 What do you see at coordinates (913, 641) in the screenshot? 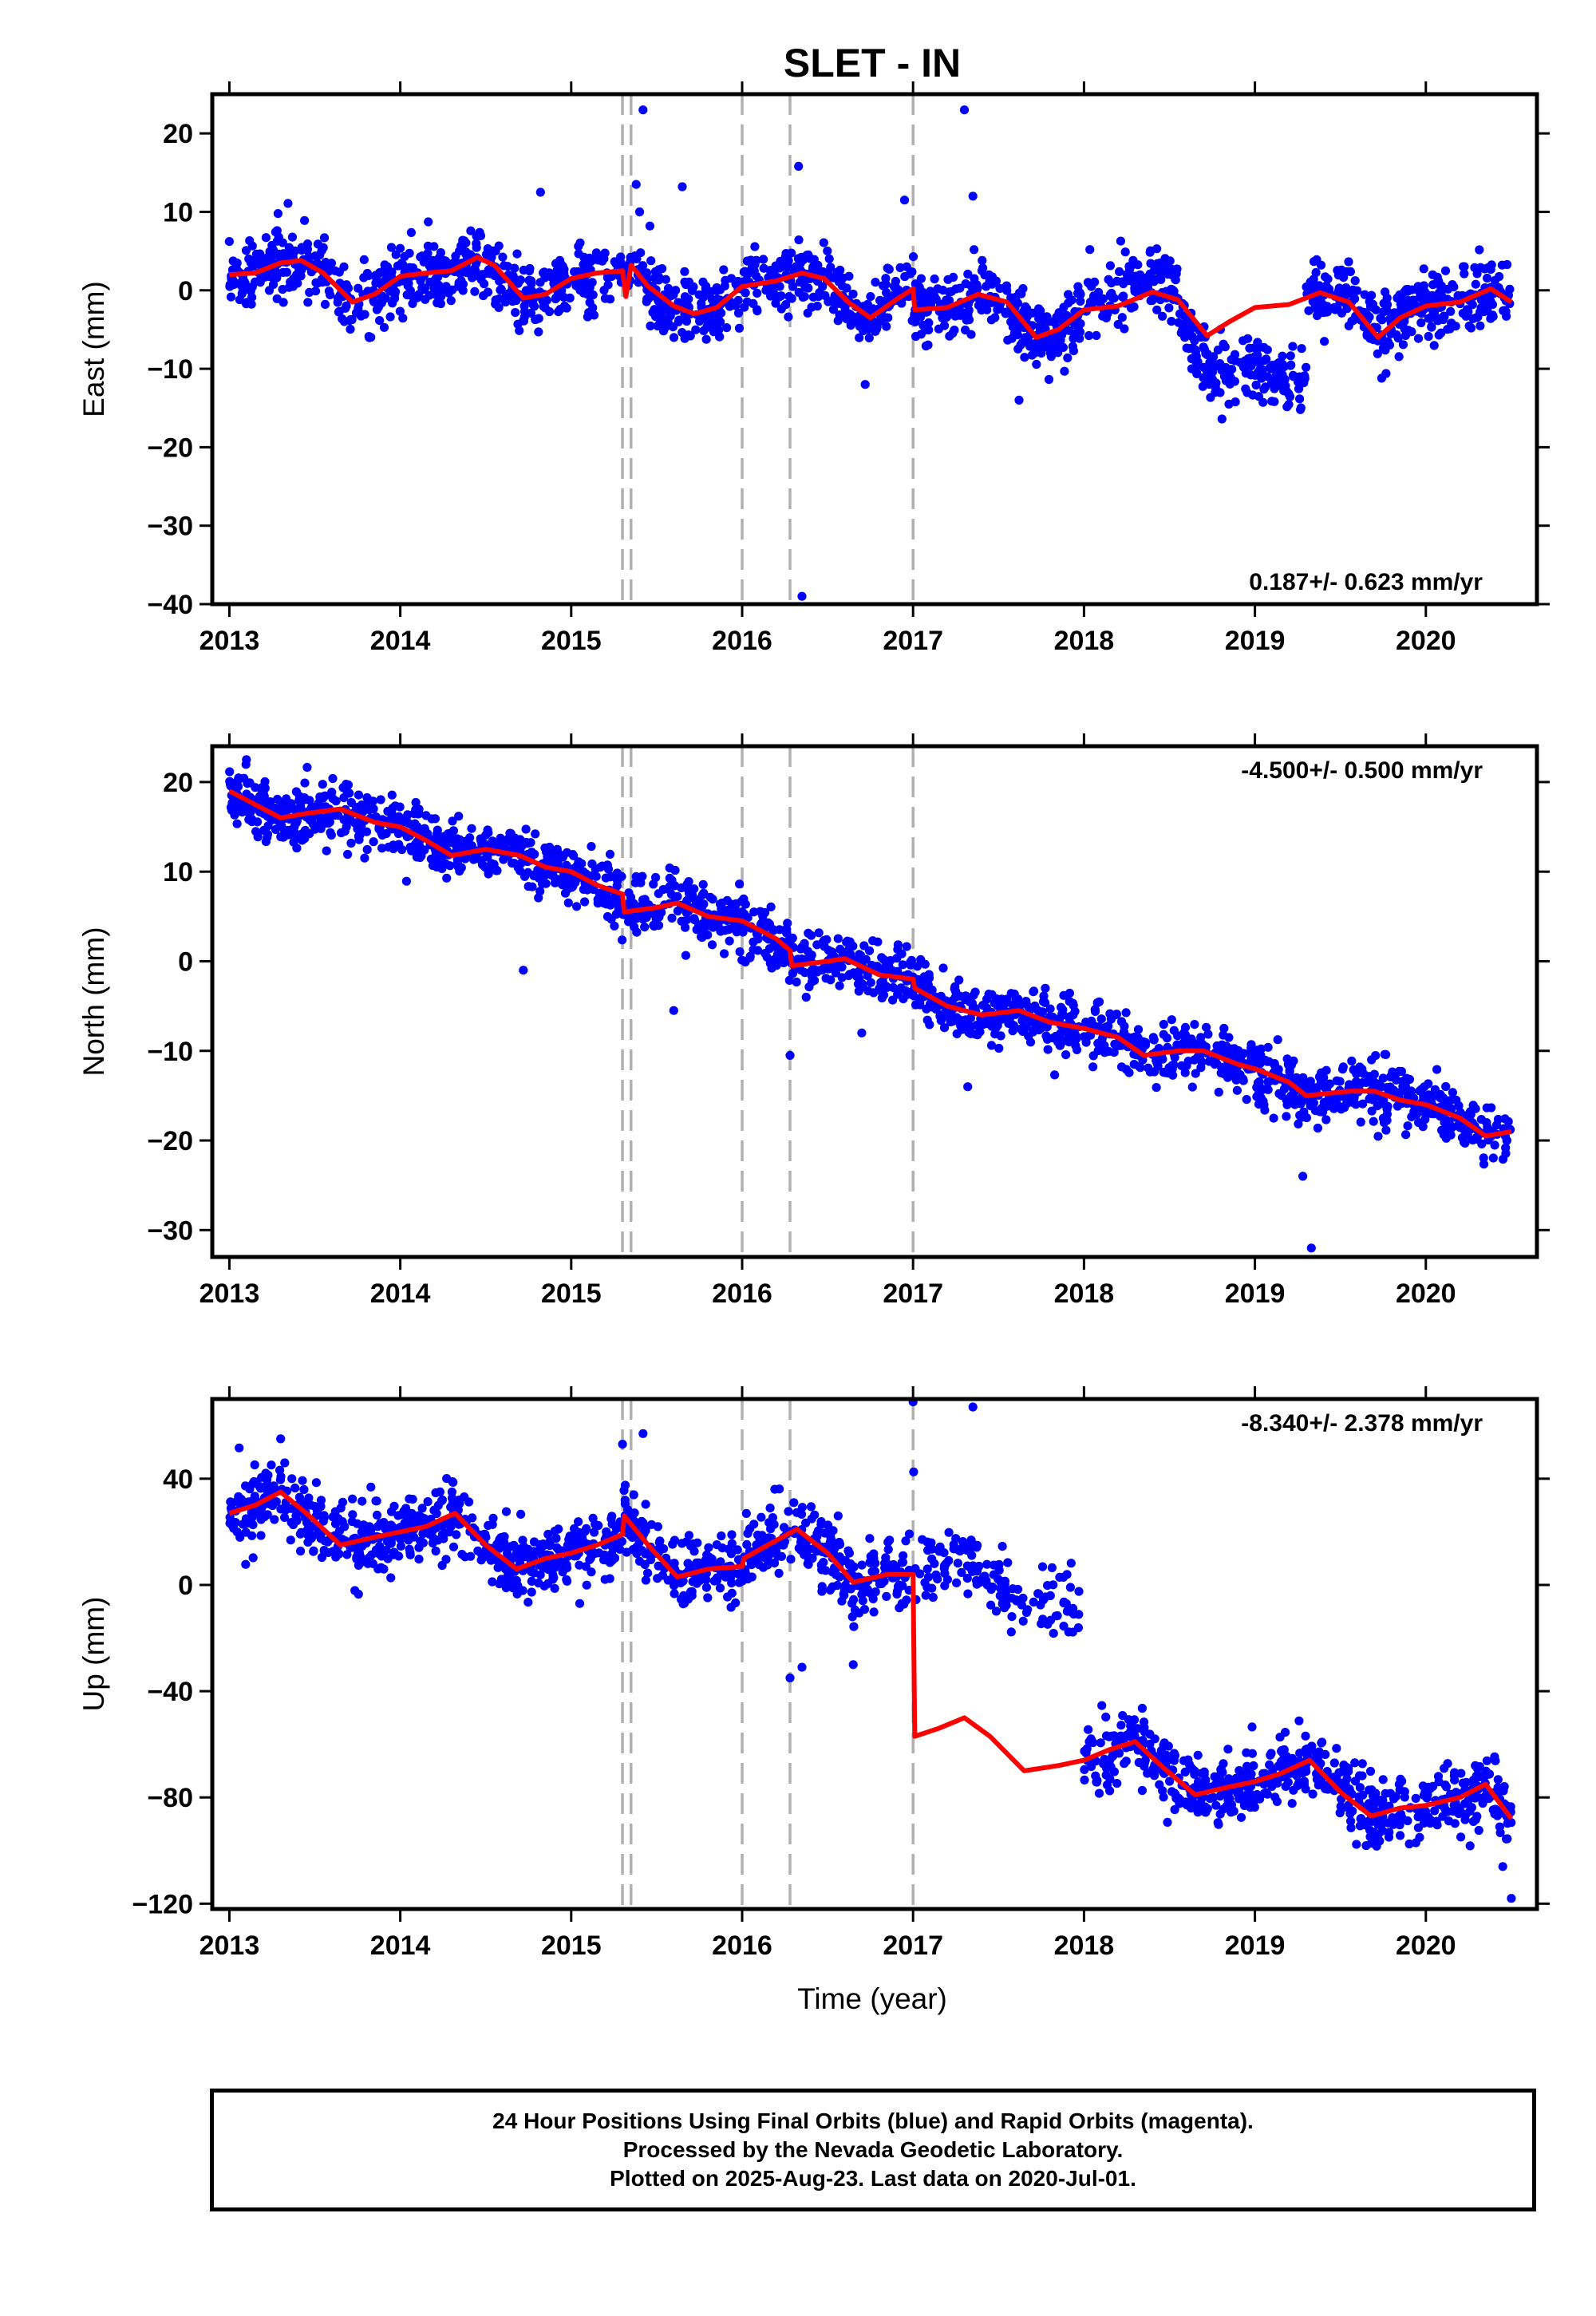
I see `x-tick-label: 2017` at bounding box center [913, 641].